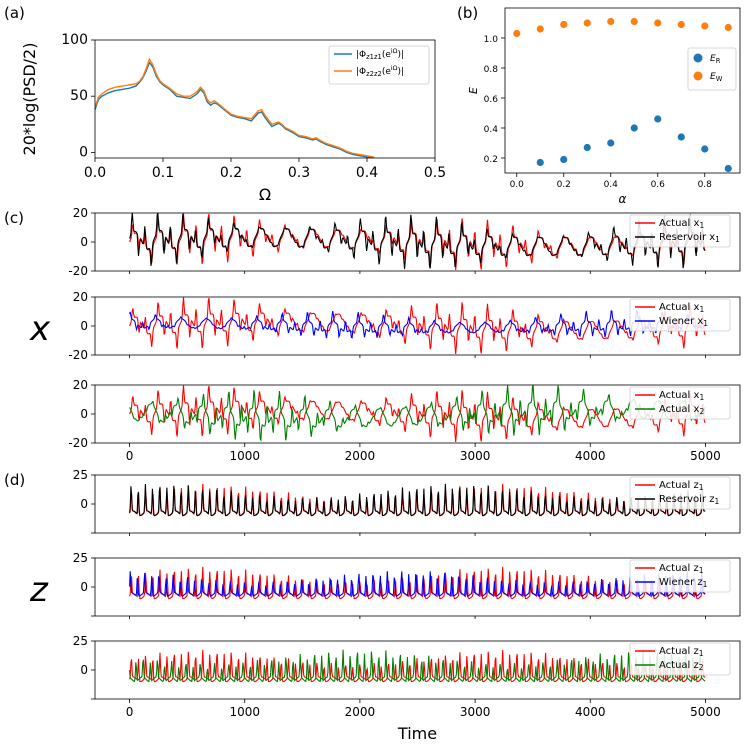 This screenshot has height=747, width=747. Describe the element at coordinates (491, 70) in the screenshot. I see `y-tick-label: 0.8` at that location.